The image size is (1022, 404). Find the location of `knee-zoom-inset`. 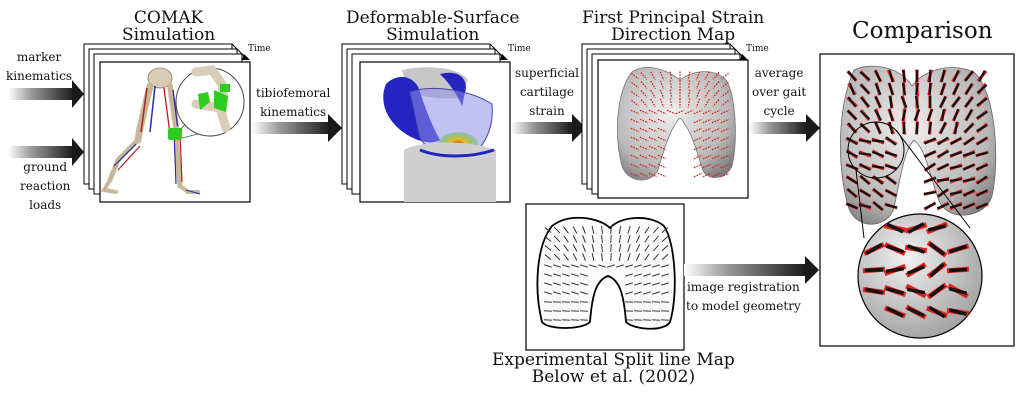

knee-zoom-inset is located at coordinates (210, 101).